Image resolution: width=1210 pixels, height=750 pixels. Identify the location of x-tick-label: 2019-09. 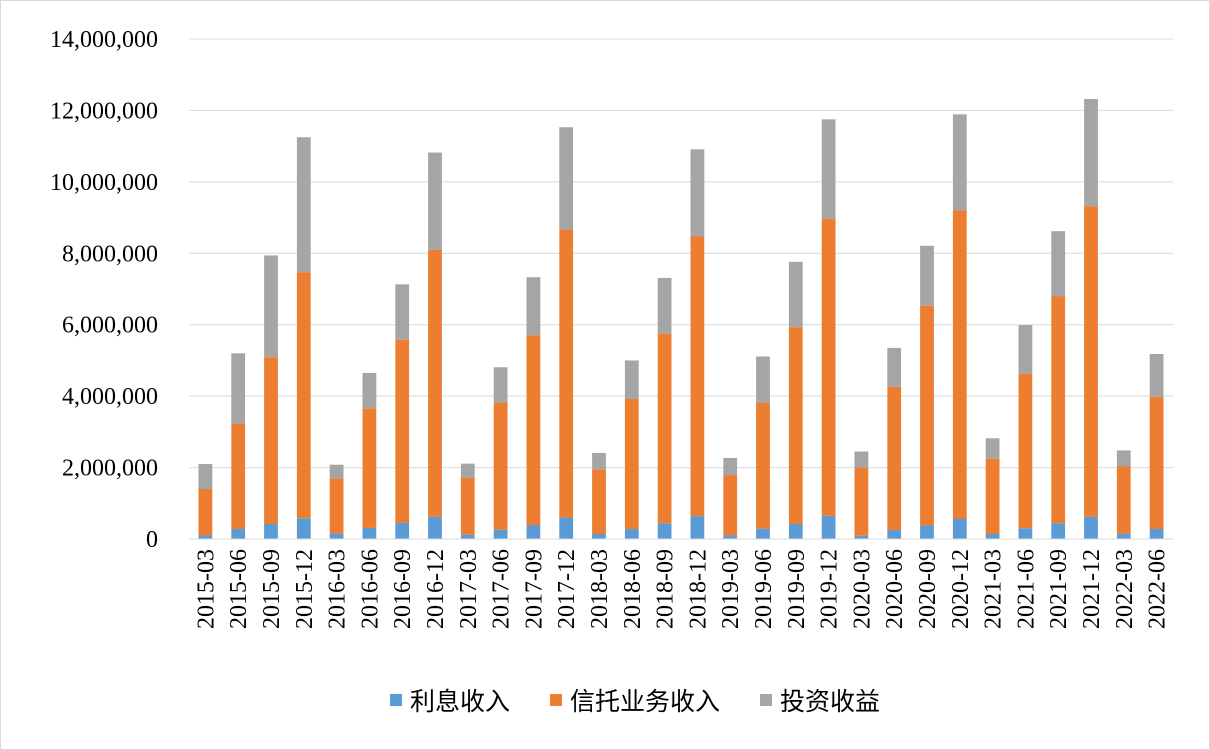
(797, 589).